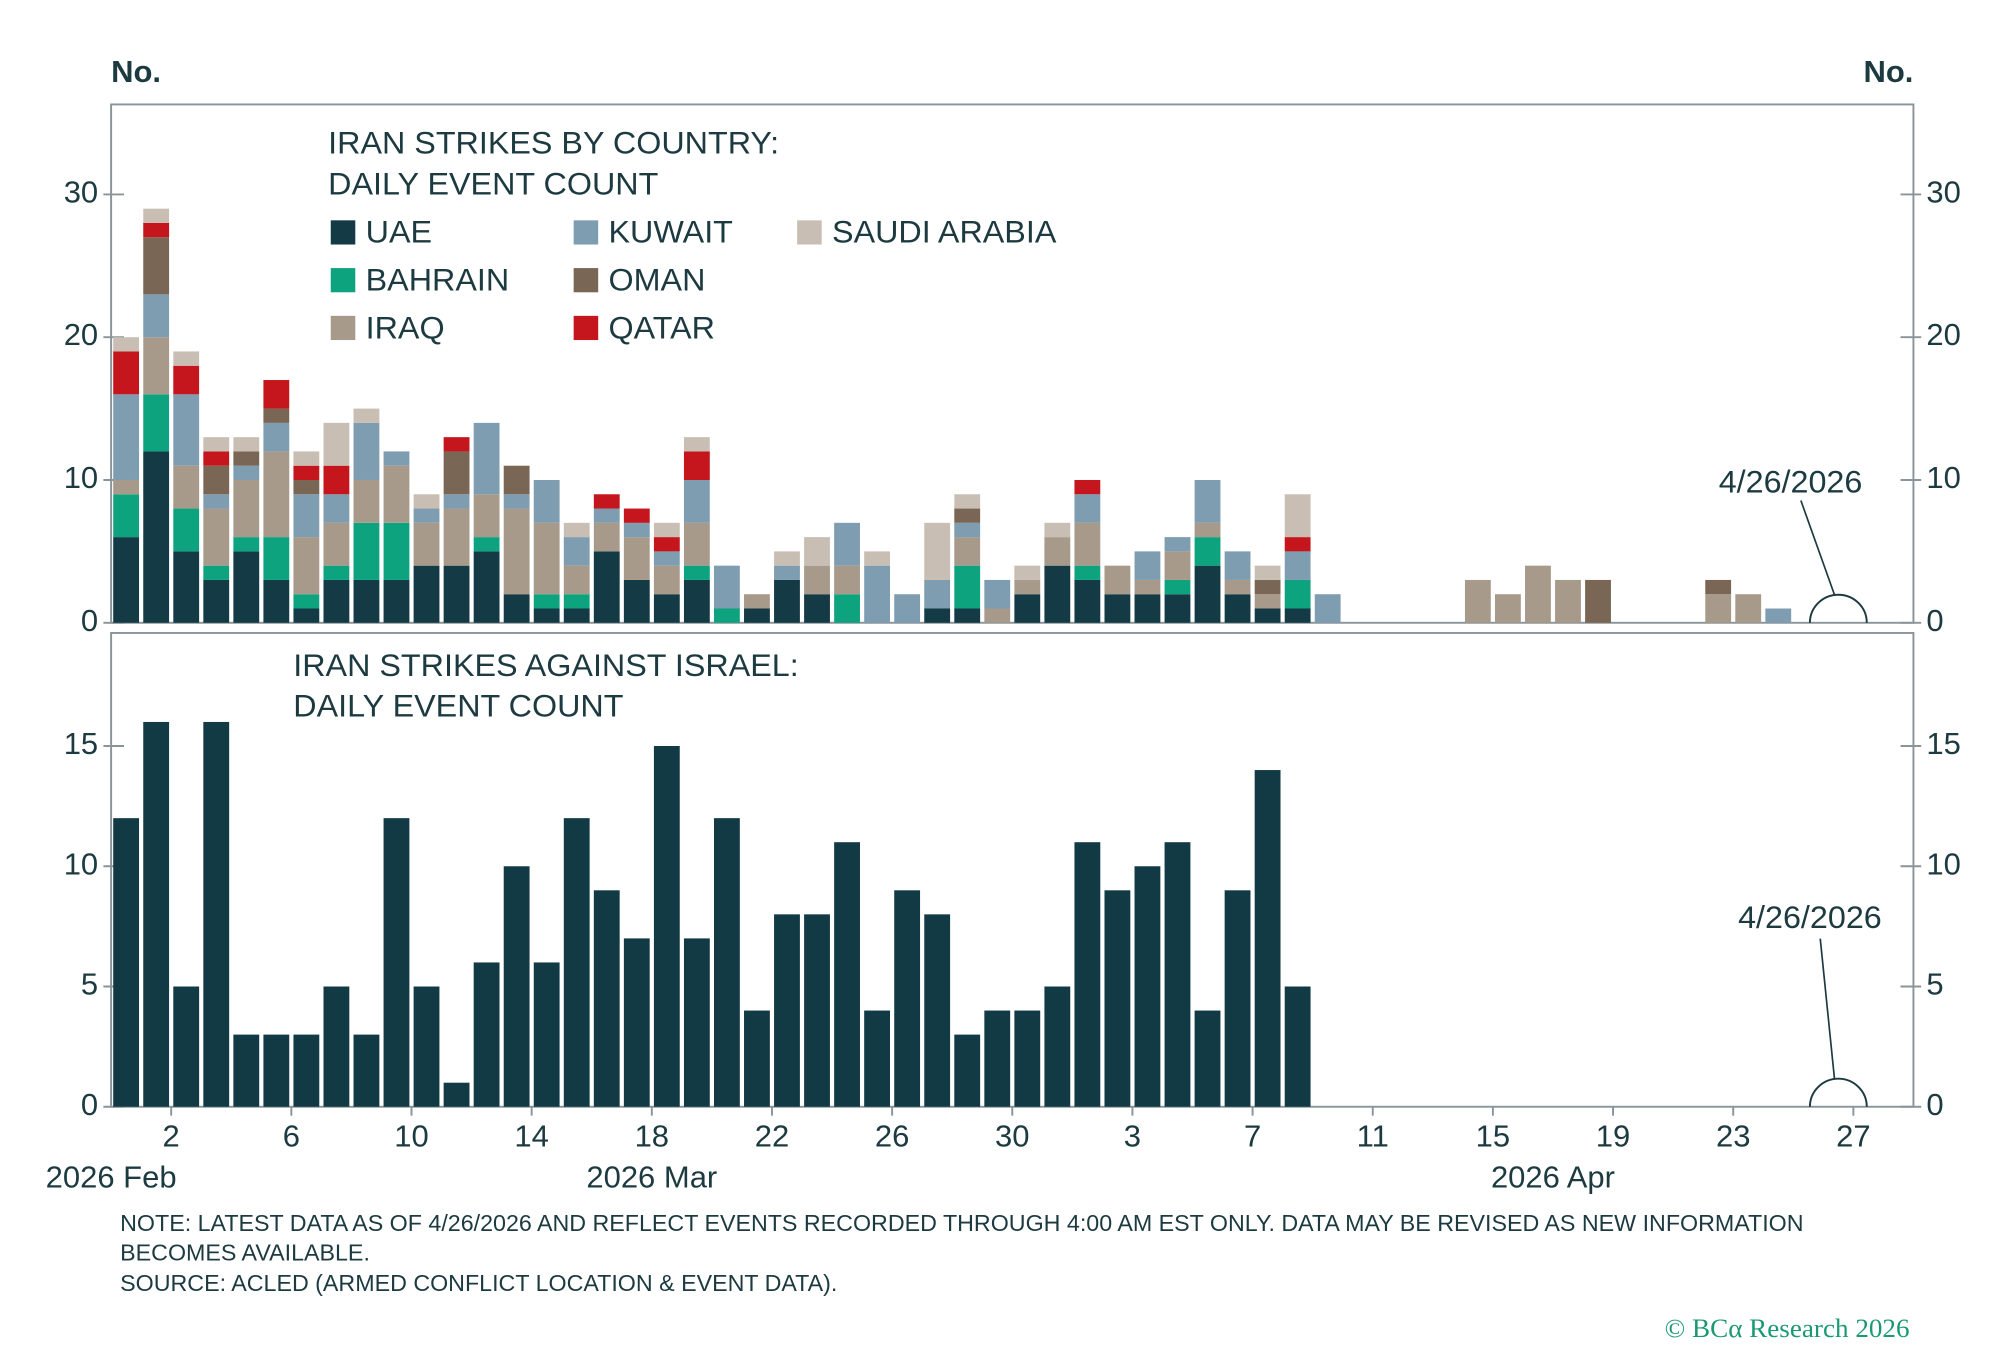 Image resolution: width=2000 pixels, height=1350 pixels. Describe the element at coordinates (81, 192) in the screenshot. I see `y-tick-label: 30` at that location.